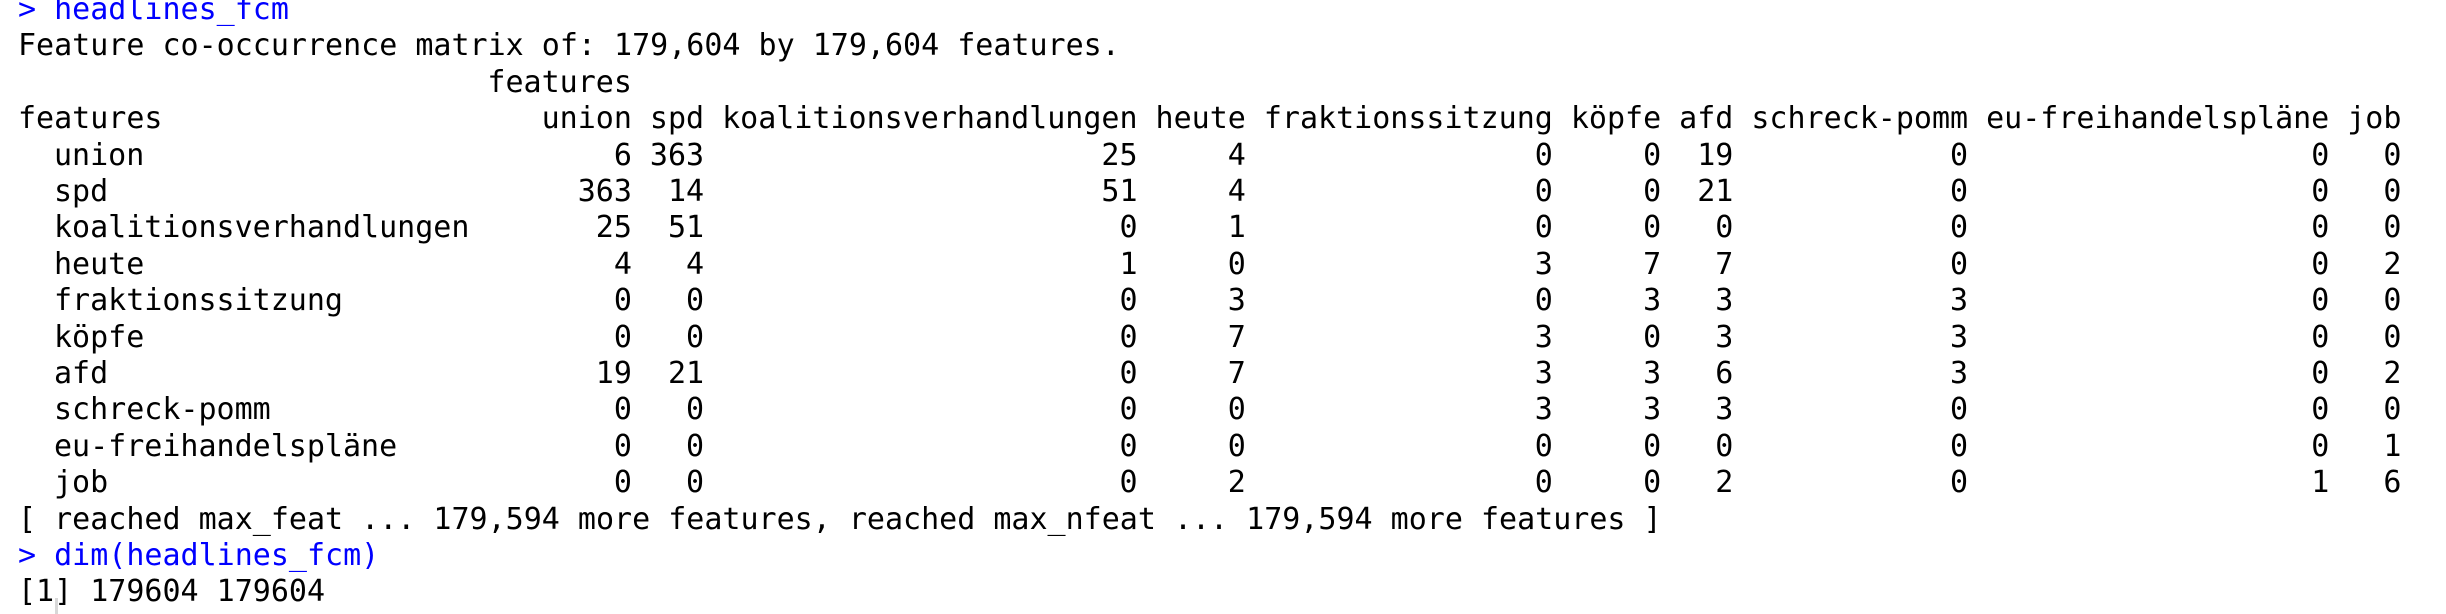 The width and height of the screenshot is (2446, 614). Describe the element at coordinates (217, 556) in the screenshot. I see `console-command-2: dim(headlines_fcm)` at that location.